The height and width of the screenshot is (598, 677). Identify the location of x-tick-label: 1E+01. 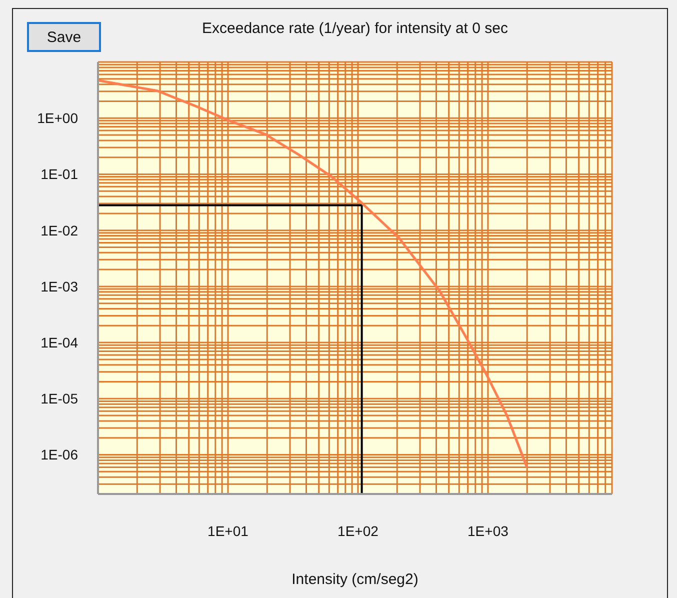
(228, 530).